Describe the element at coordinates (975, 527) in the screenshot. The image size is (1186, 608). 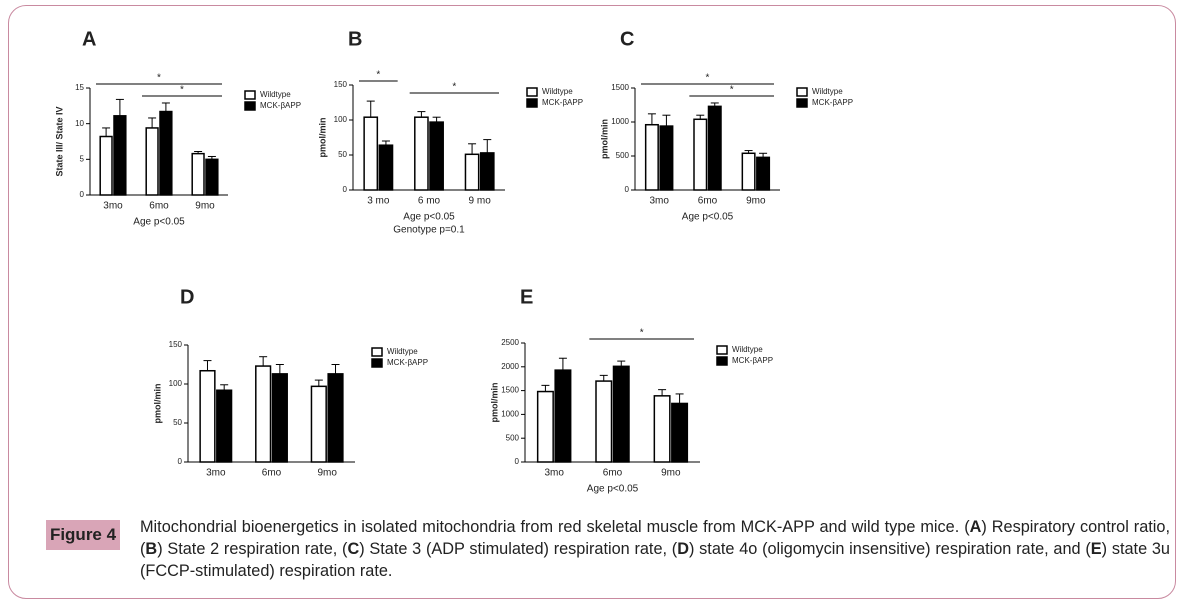
I see `caption-part: A` at that location.